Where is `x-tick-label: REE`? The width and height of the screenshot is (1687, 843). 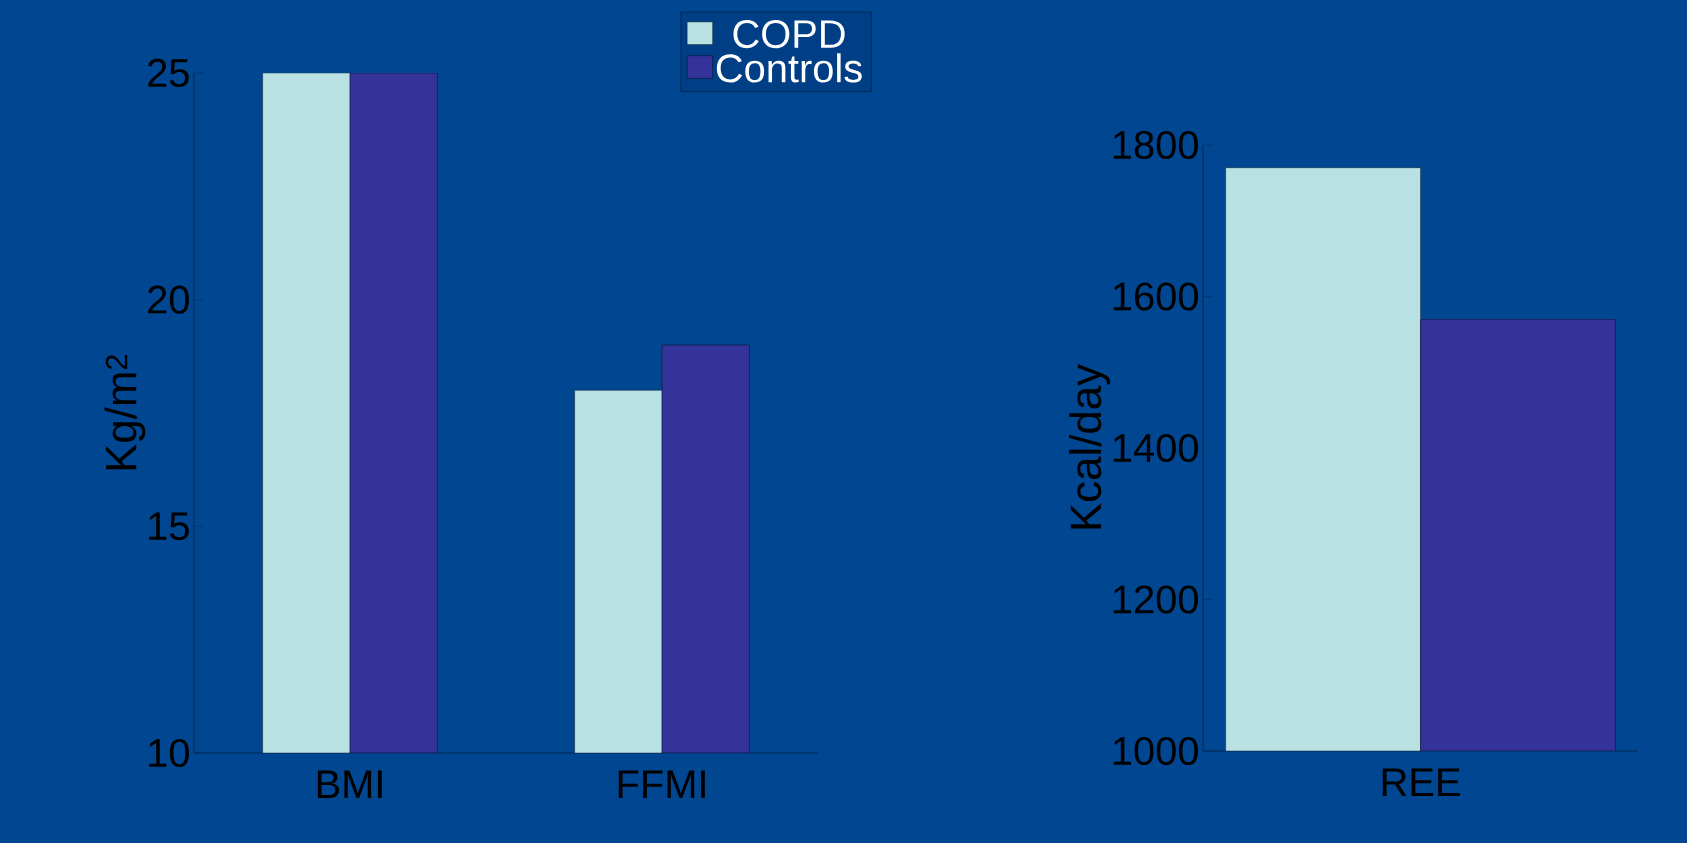 x-tick-label: REE is located at coordinates (1421, 782).